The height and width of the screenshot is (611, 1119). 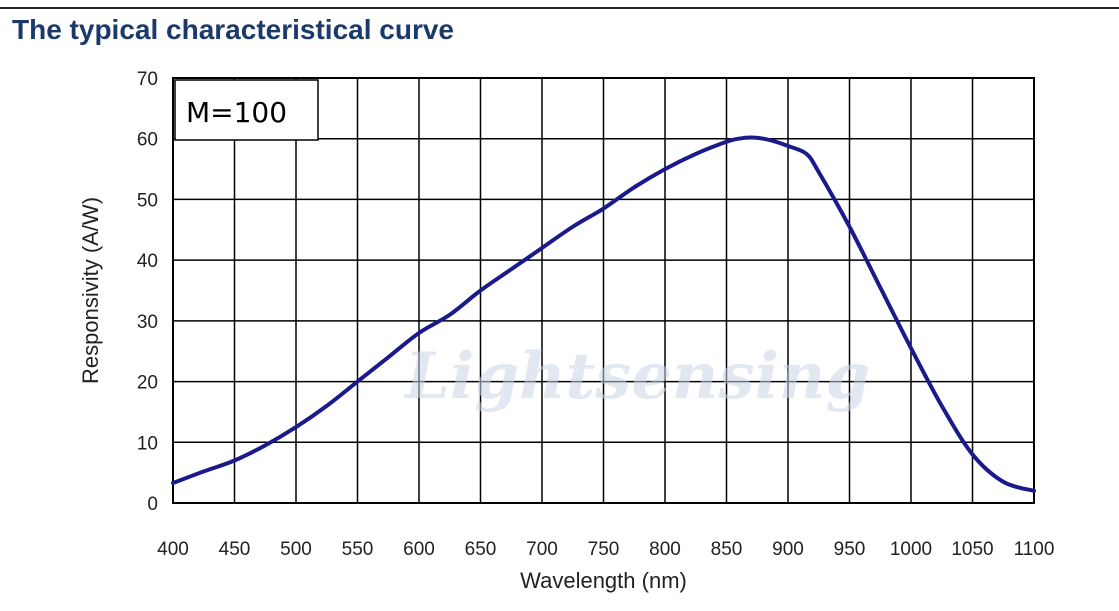 What do you see at coordinates (788, 549) in the screenshot?
I see `x-tick-label: 900` at bounding box center [788, 549].